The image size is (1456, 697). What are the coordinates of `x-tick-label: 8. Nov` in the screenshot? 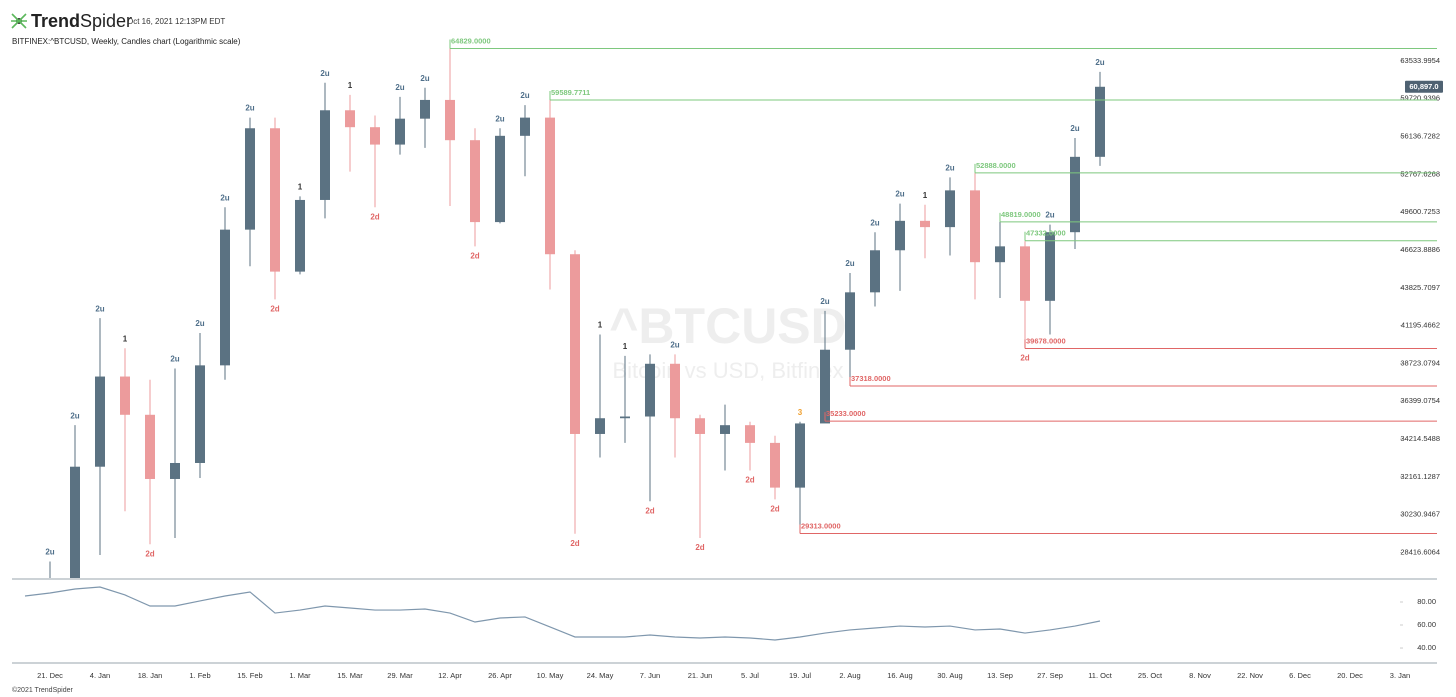 It's located at (1200, 675).